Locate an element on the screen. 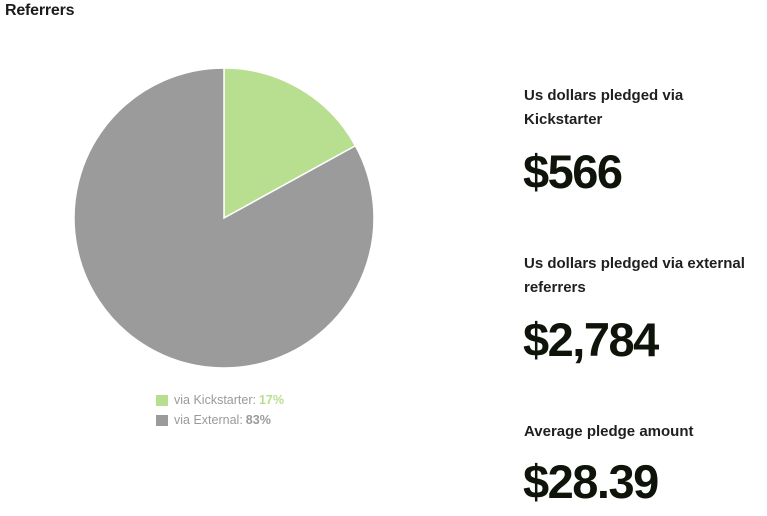 This screenshot has height=516, width=767. stat-value-external-pledged: $2,784 is located at coordinates (591, 339).